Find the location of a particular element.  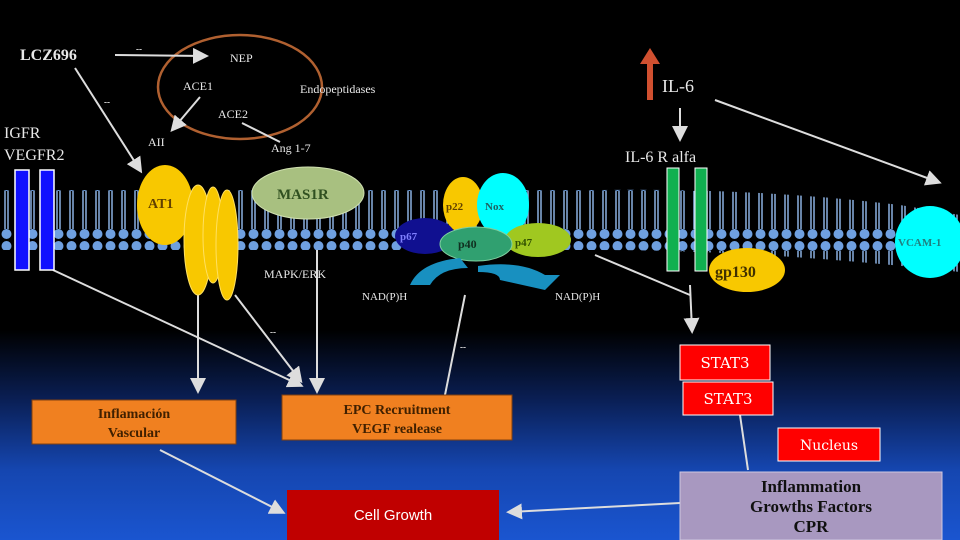

epc-box: EPC Recruitment VEGF realease is located at coordinates (397, 417).